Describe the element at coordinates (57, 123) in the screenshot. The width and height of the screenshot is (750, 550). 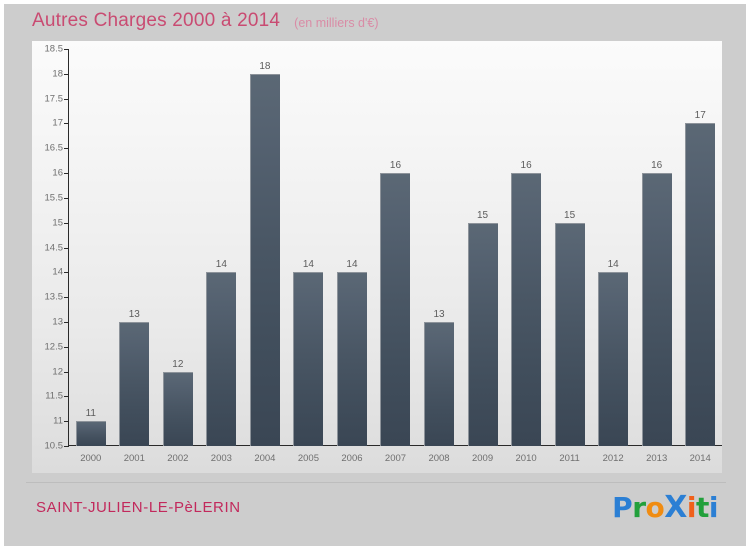
I see `y-tick-label: 17` at that location.